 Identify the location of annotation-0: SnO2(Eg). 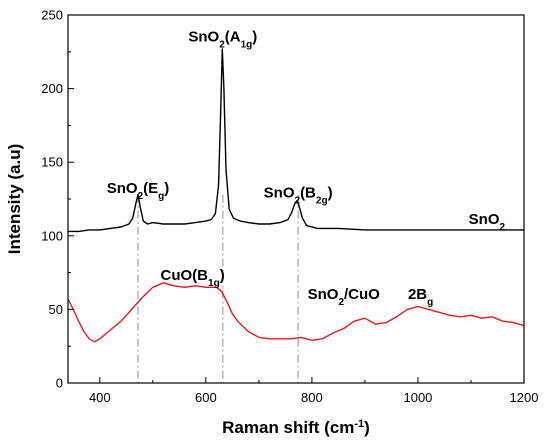
(138, 191).